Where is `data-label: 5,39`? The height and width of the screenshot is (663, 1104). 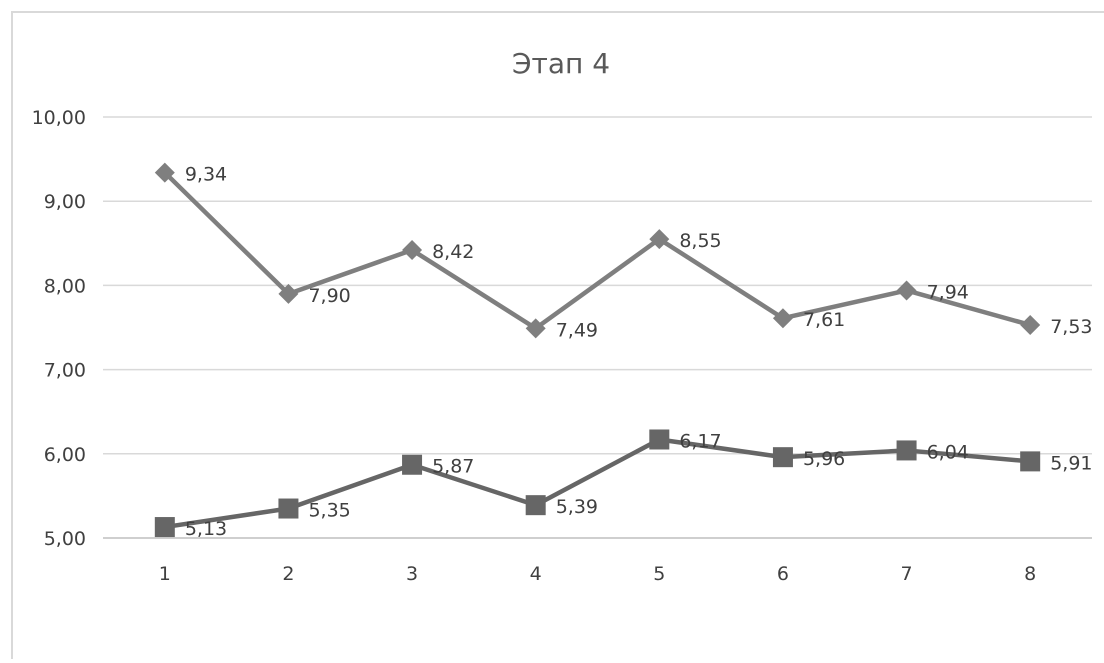
data-label: 5,39 is located at coordinates (577, 507).